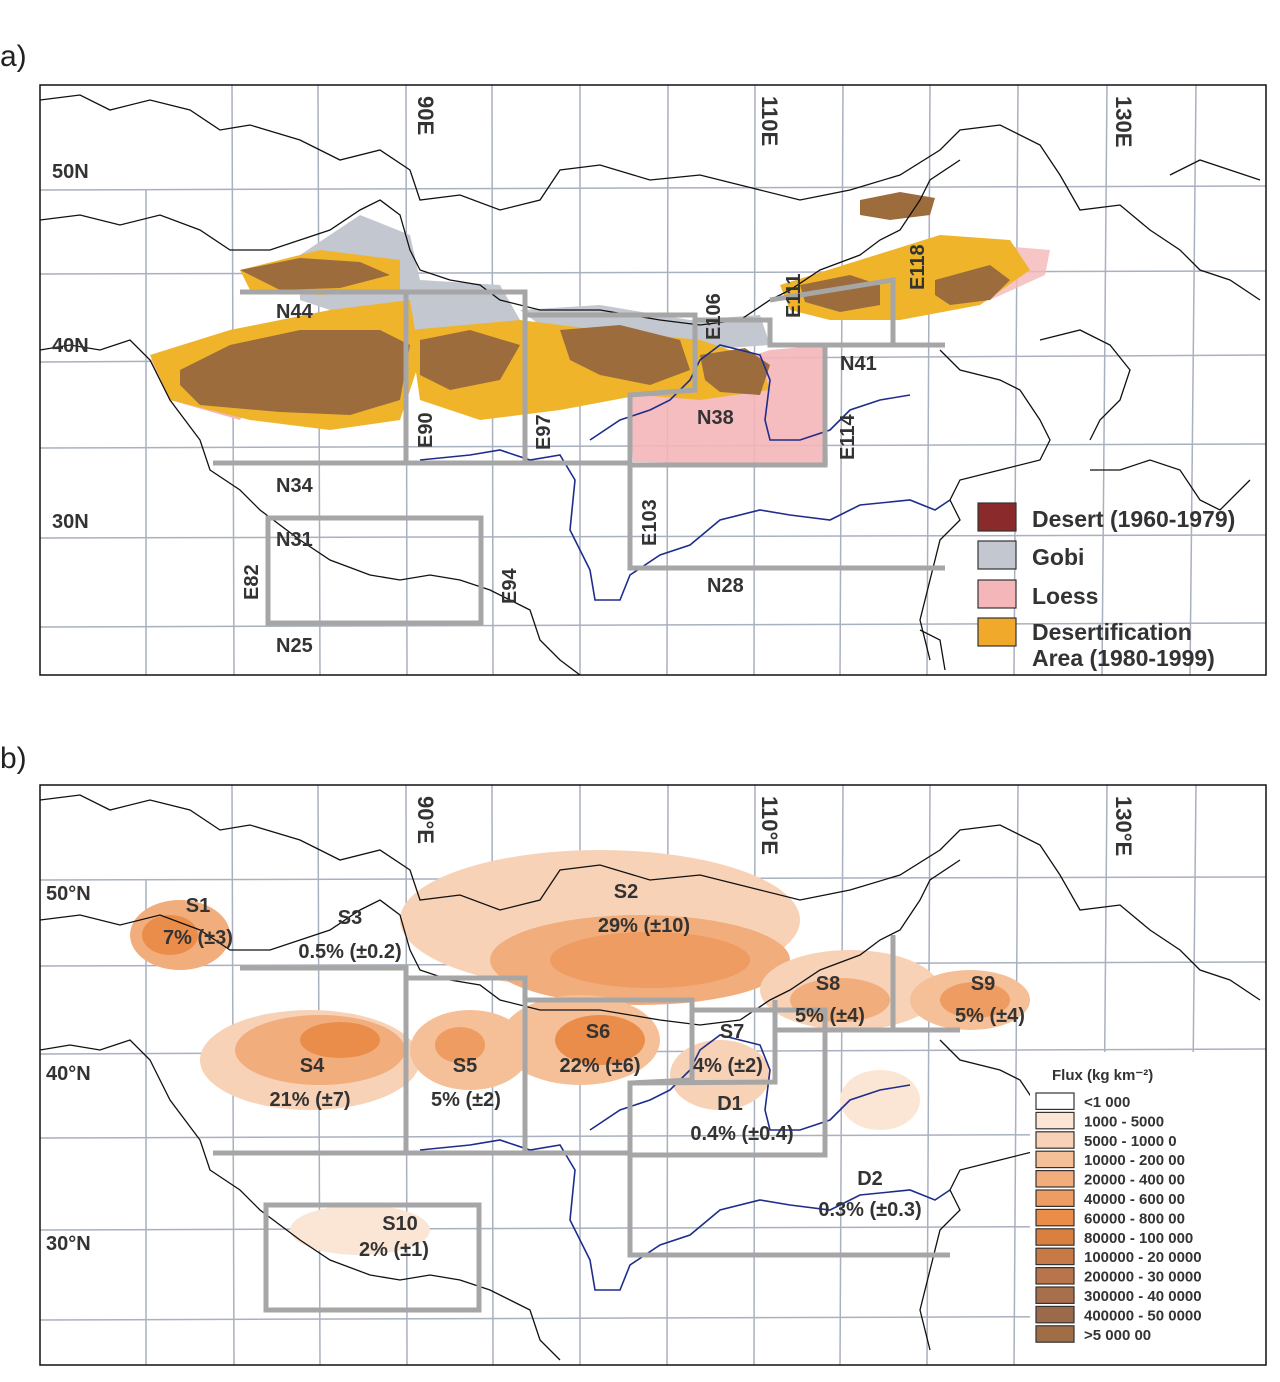  Describe the element at coordinates (1134, 1160) in the screenshot. I see `flux-legend-label: 10000 - 200 00` at that location.